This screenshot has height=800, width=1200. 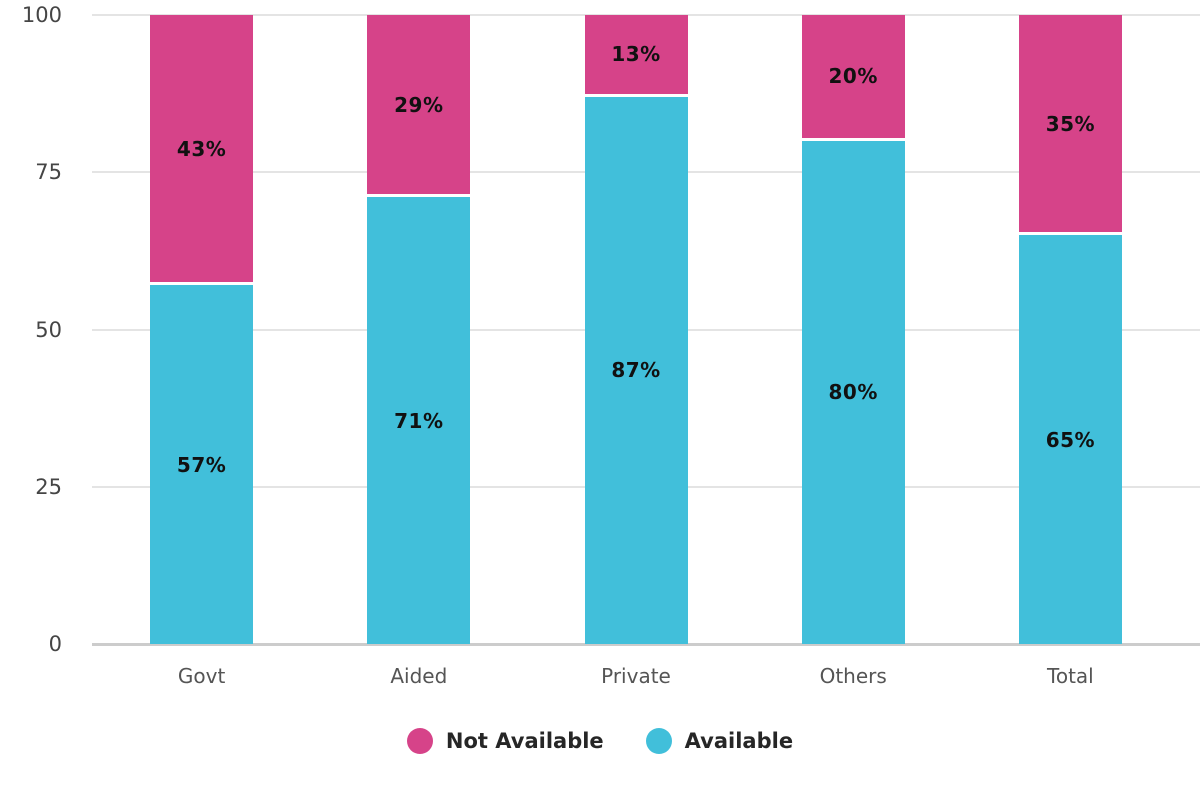 I want to click on data-label: 80%, so click(x=853, y=392).